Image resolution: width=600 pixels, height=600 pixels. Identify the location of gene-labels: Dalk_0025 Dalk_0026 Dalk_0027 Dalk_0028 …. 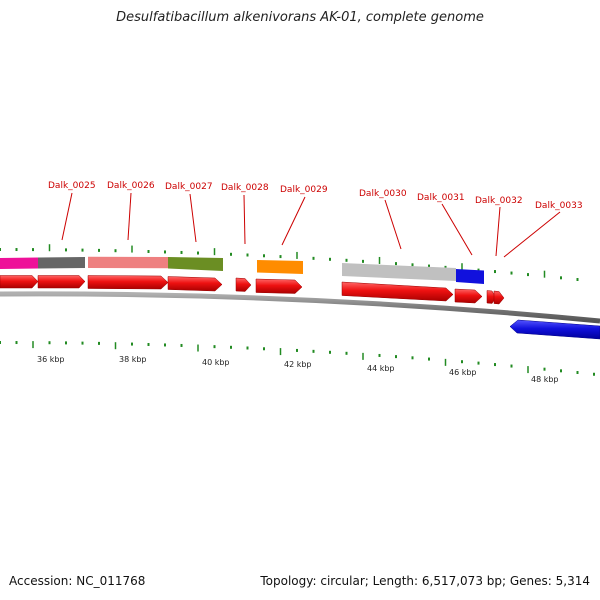
(315, 196).